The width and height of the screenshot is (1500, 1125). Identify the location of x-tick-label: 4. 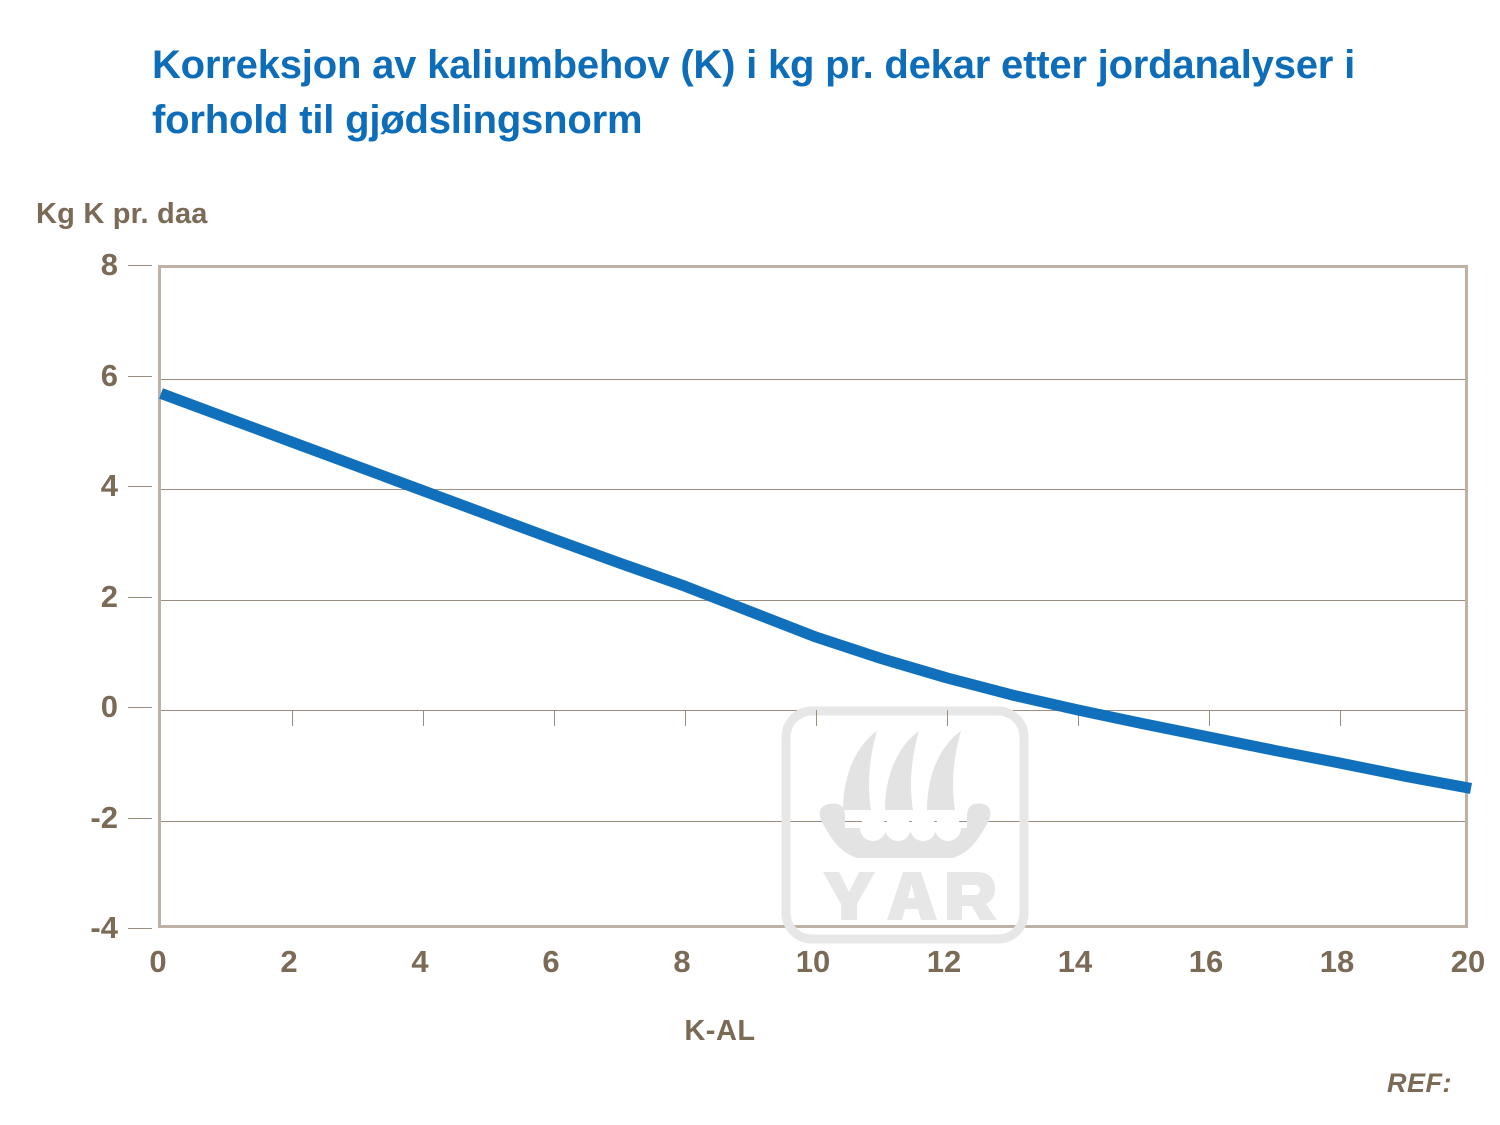
(420, 961).